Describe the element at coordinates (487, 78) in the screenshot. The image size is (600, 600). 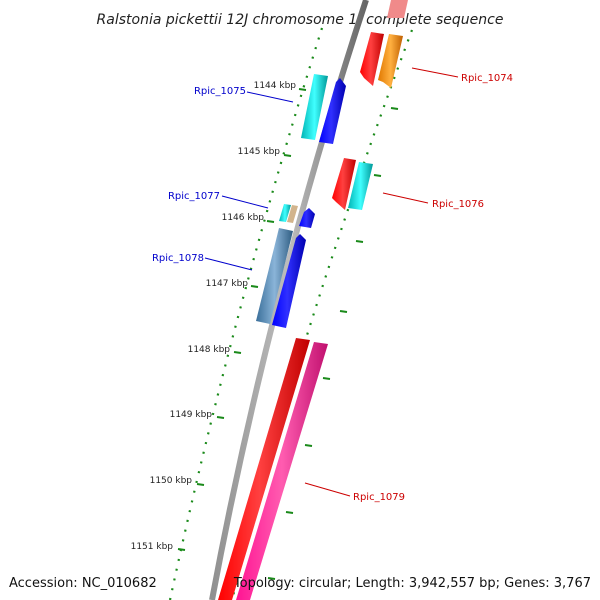
I see `gene-label-rpic-1074: Rpic_1074` at that location.